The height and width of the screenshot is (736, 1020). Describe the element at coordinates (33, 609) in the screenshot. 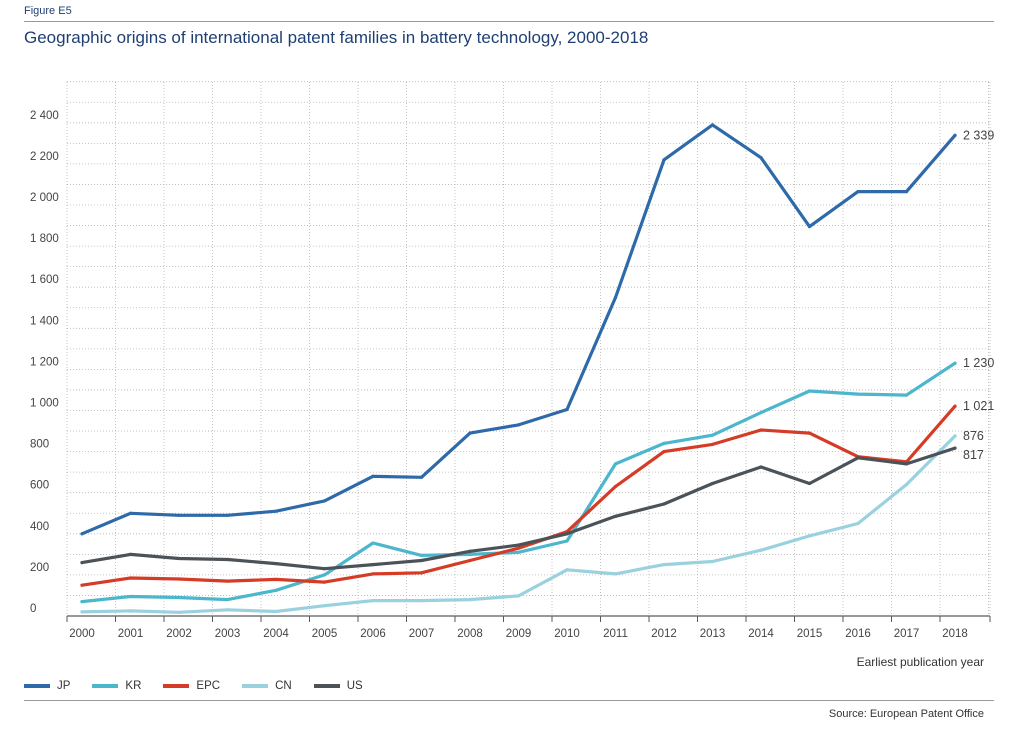

I see `y-tick-label: 0` at that location.